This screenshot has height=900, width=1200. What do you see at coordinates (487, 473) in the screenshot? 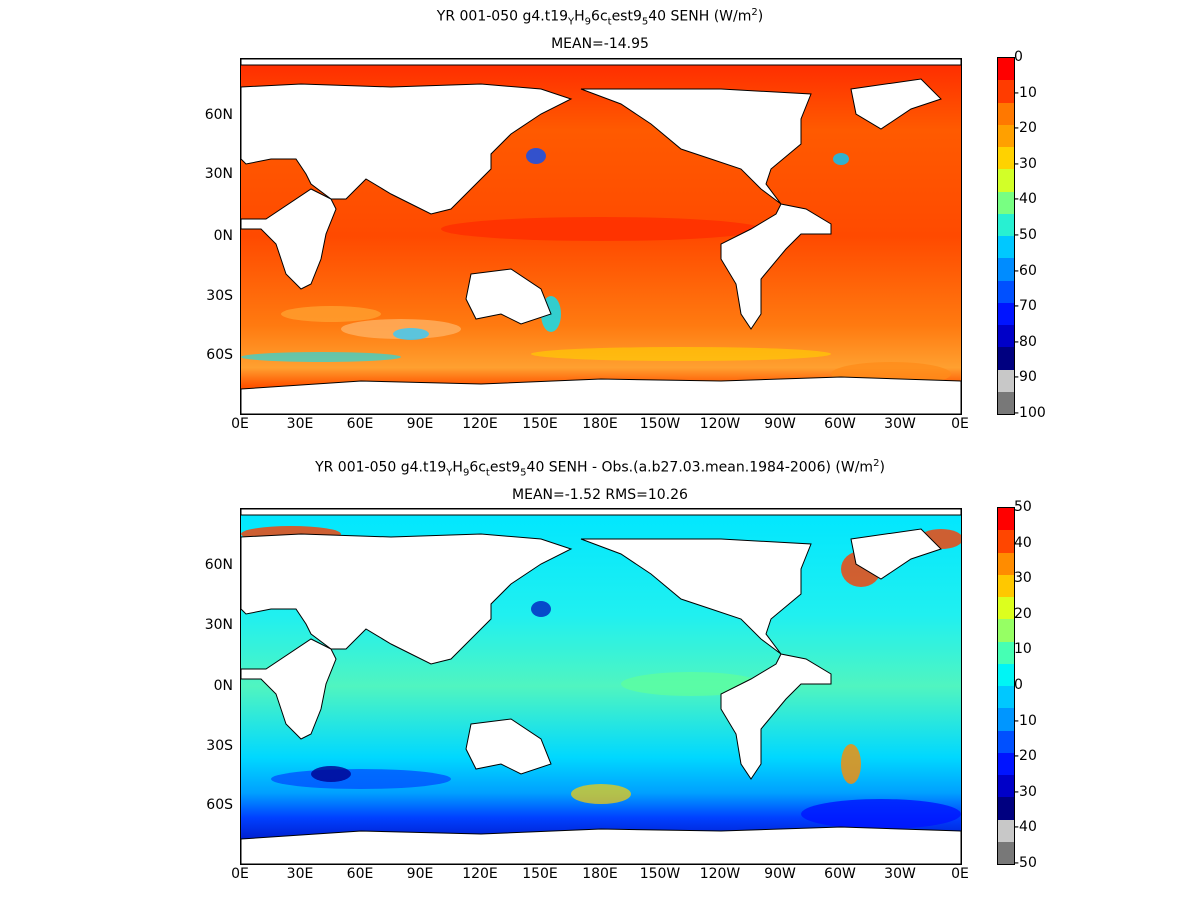
I see `panel2-title-sub: t` at bounding box center [487, 473].